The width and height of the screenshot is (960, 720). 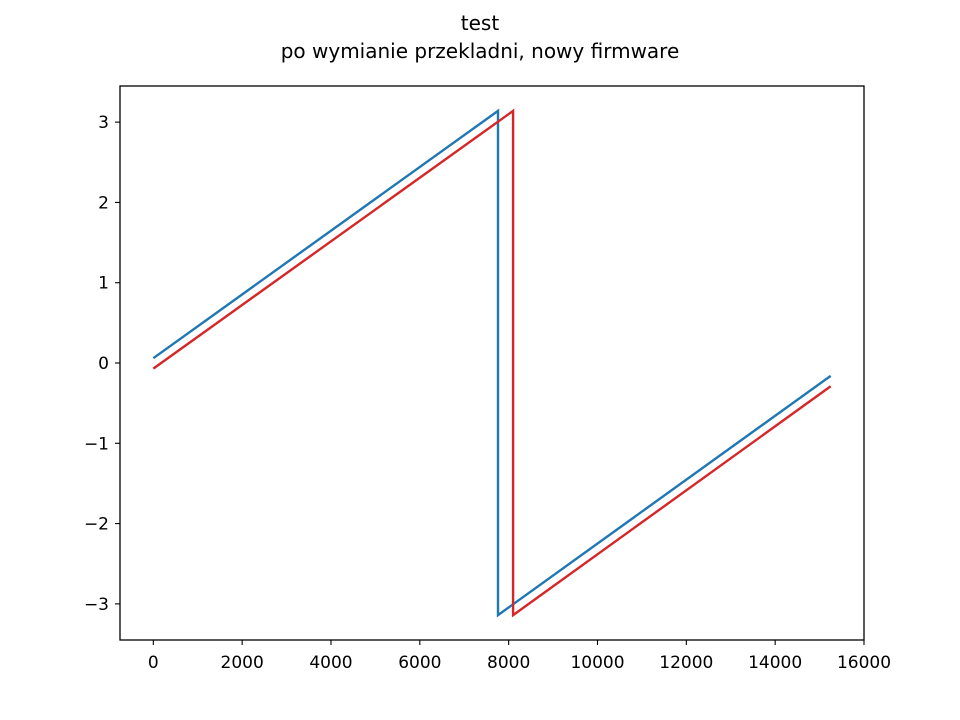 What do you see at coordinates (775, 663) in the screenshot?
I see `x-tick-label: 14000` at bounding box center [775, 663].